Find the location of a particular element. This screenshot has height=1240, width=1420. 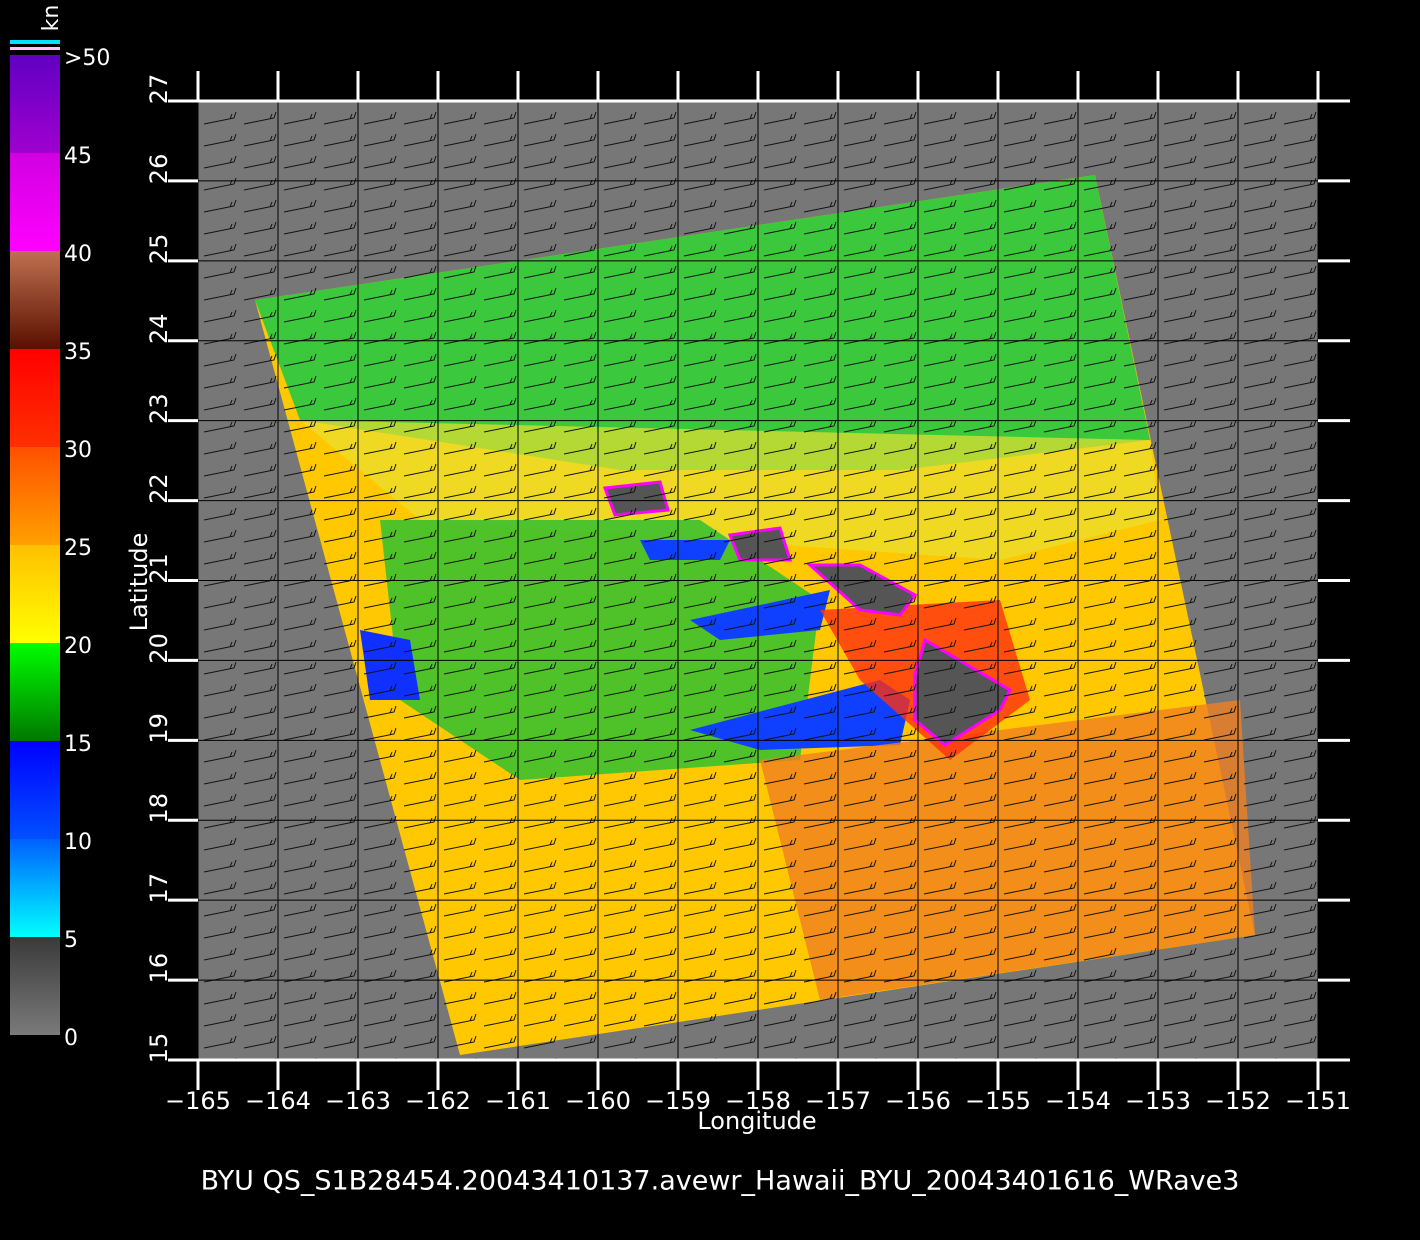

x-tick-label: −162 is located at coordinates (438, 1101).